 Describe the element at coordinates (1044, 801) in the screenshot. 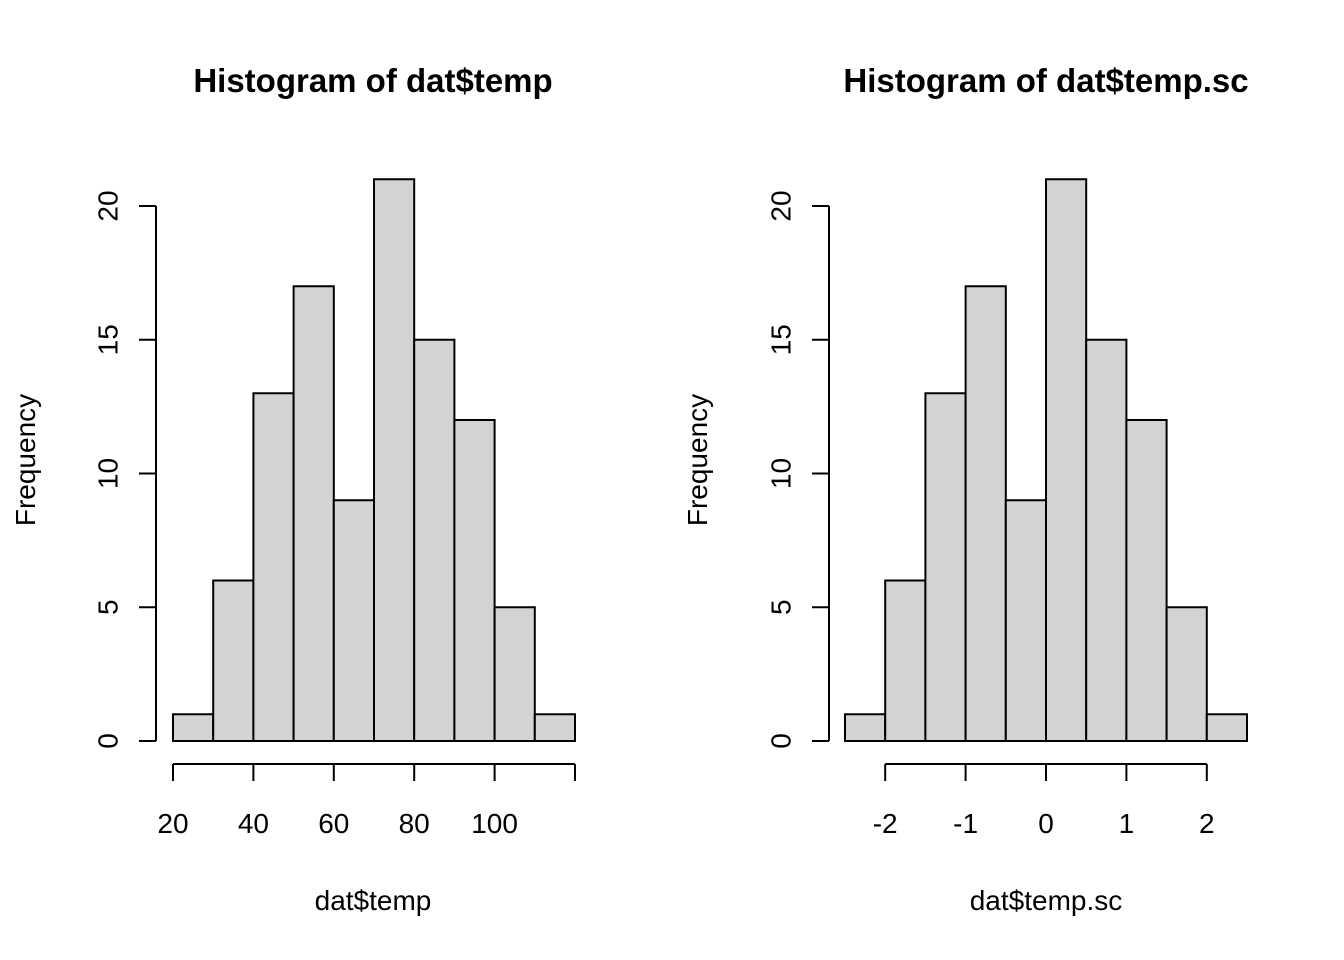

I see `x-axis: -2 -1 0 1 2` at that location.